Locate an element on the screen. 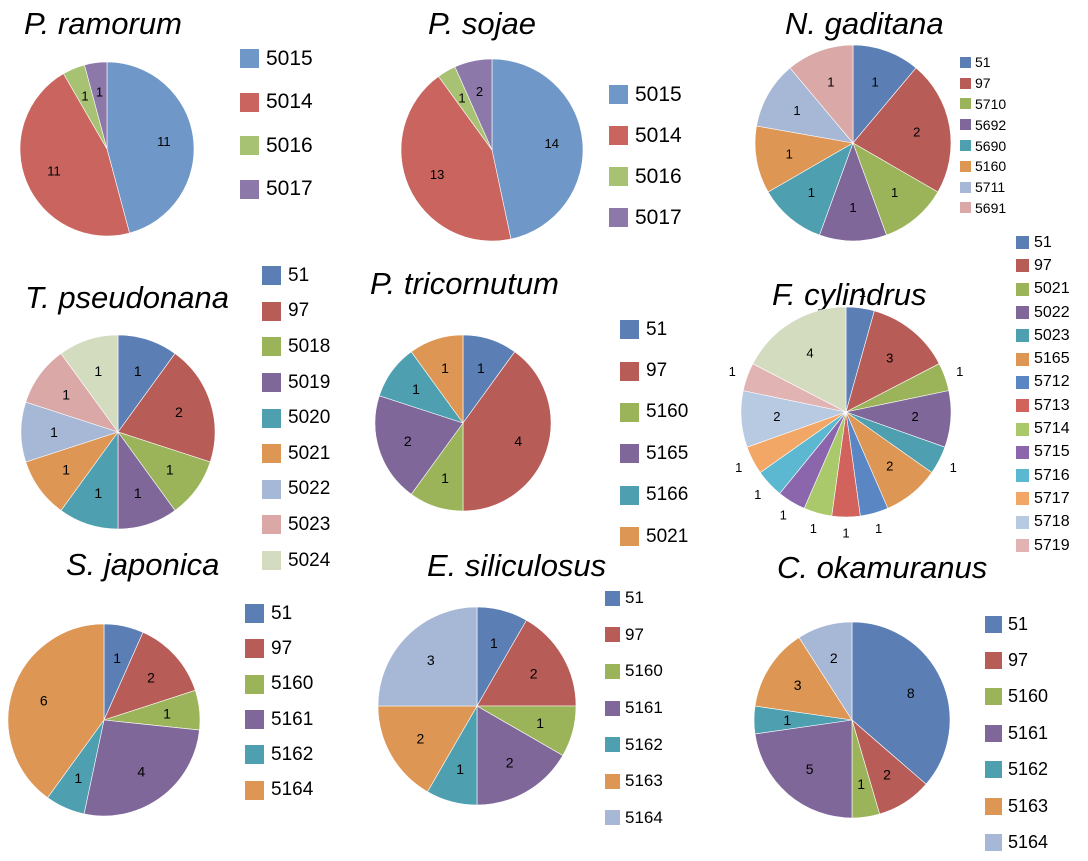 The height and width of the screenshot is (861, 1088). legend-label: 5163 is located at coordinates (1028, 805).